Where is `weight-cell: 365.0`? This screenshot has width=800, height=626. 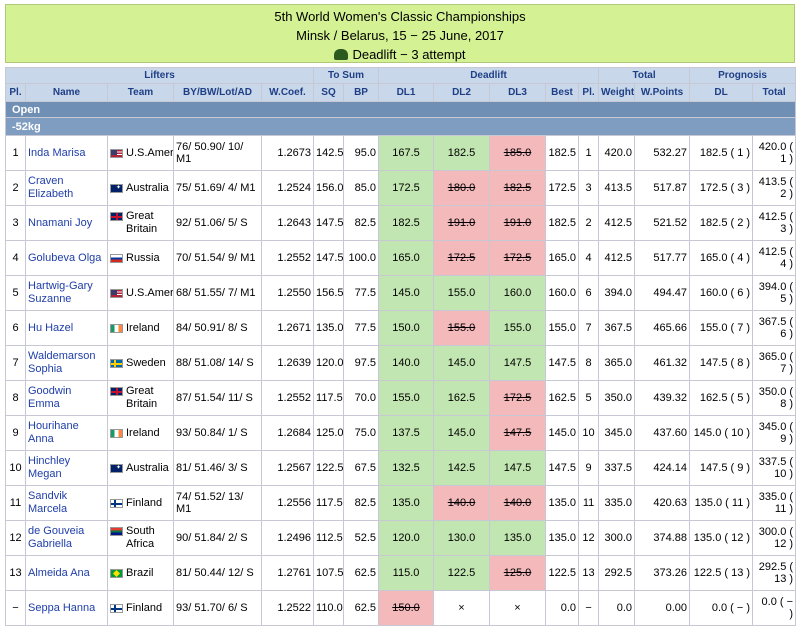
weight-cell: 365.0 is located at coordinates (617, 363).